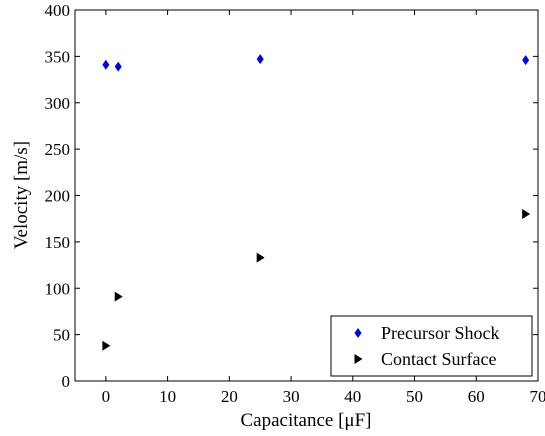  Describe the element at coordinates (414, 396) in the screenshot. I see `x-tick-label: 50` at that location.